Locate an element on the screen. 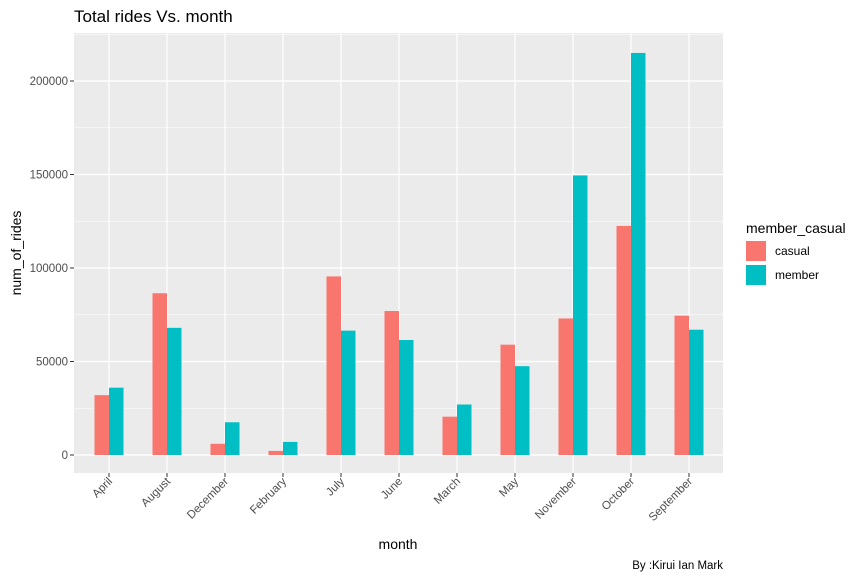 The width and height of the screenshot is (866, 578). bar-member-may is located at coordinates (522, 410).